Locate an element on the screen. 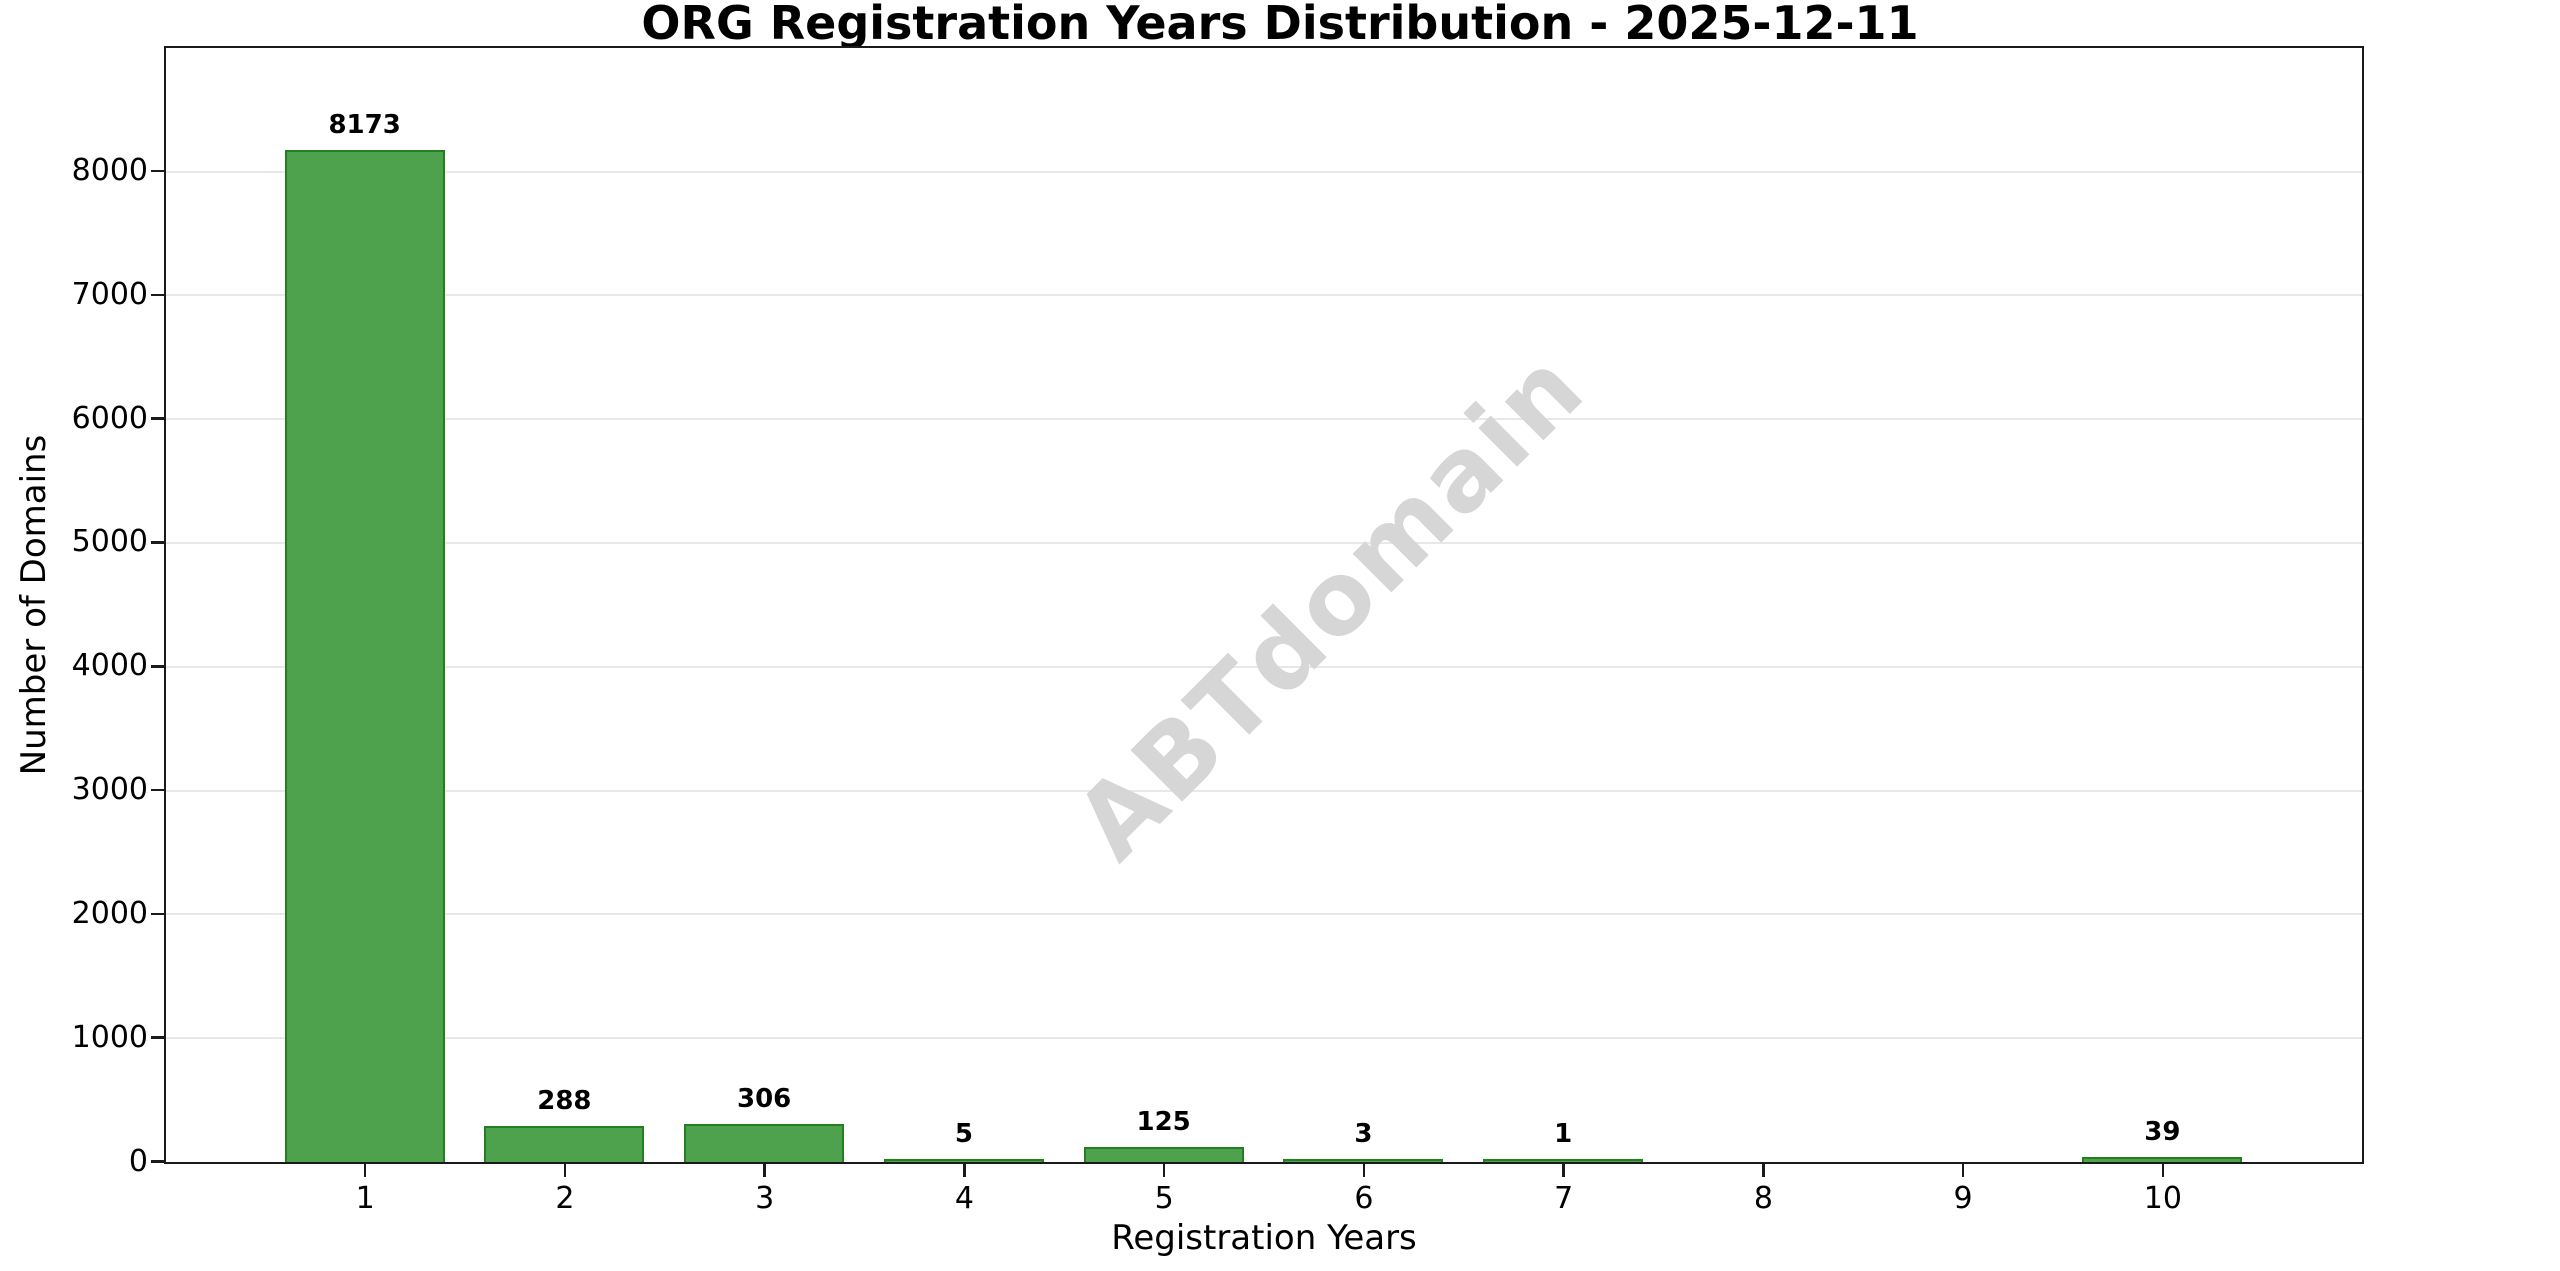 This screenshot has width=2560, height=1271. x-tick-label: 10 is located at coordinates (2162, 1198).